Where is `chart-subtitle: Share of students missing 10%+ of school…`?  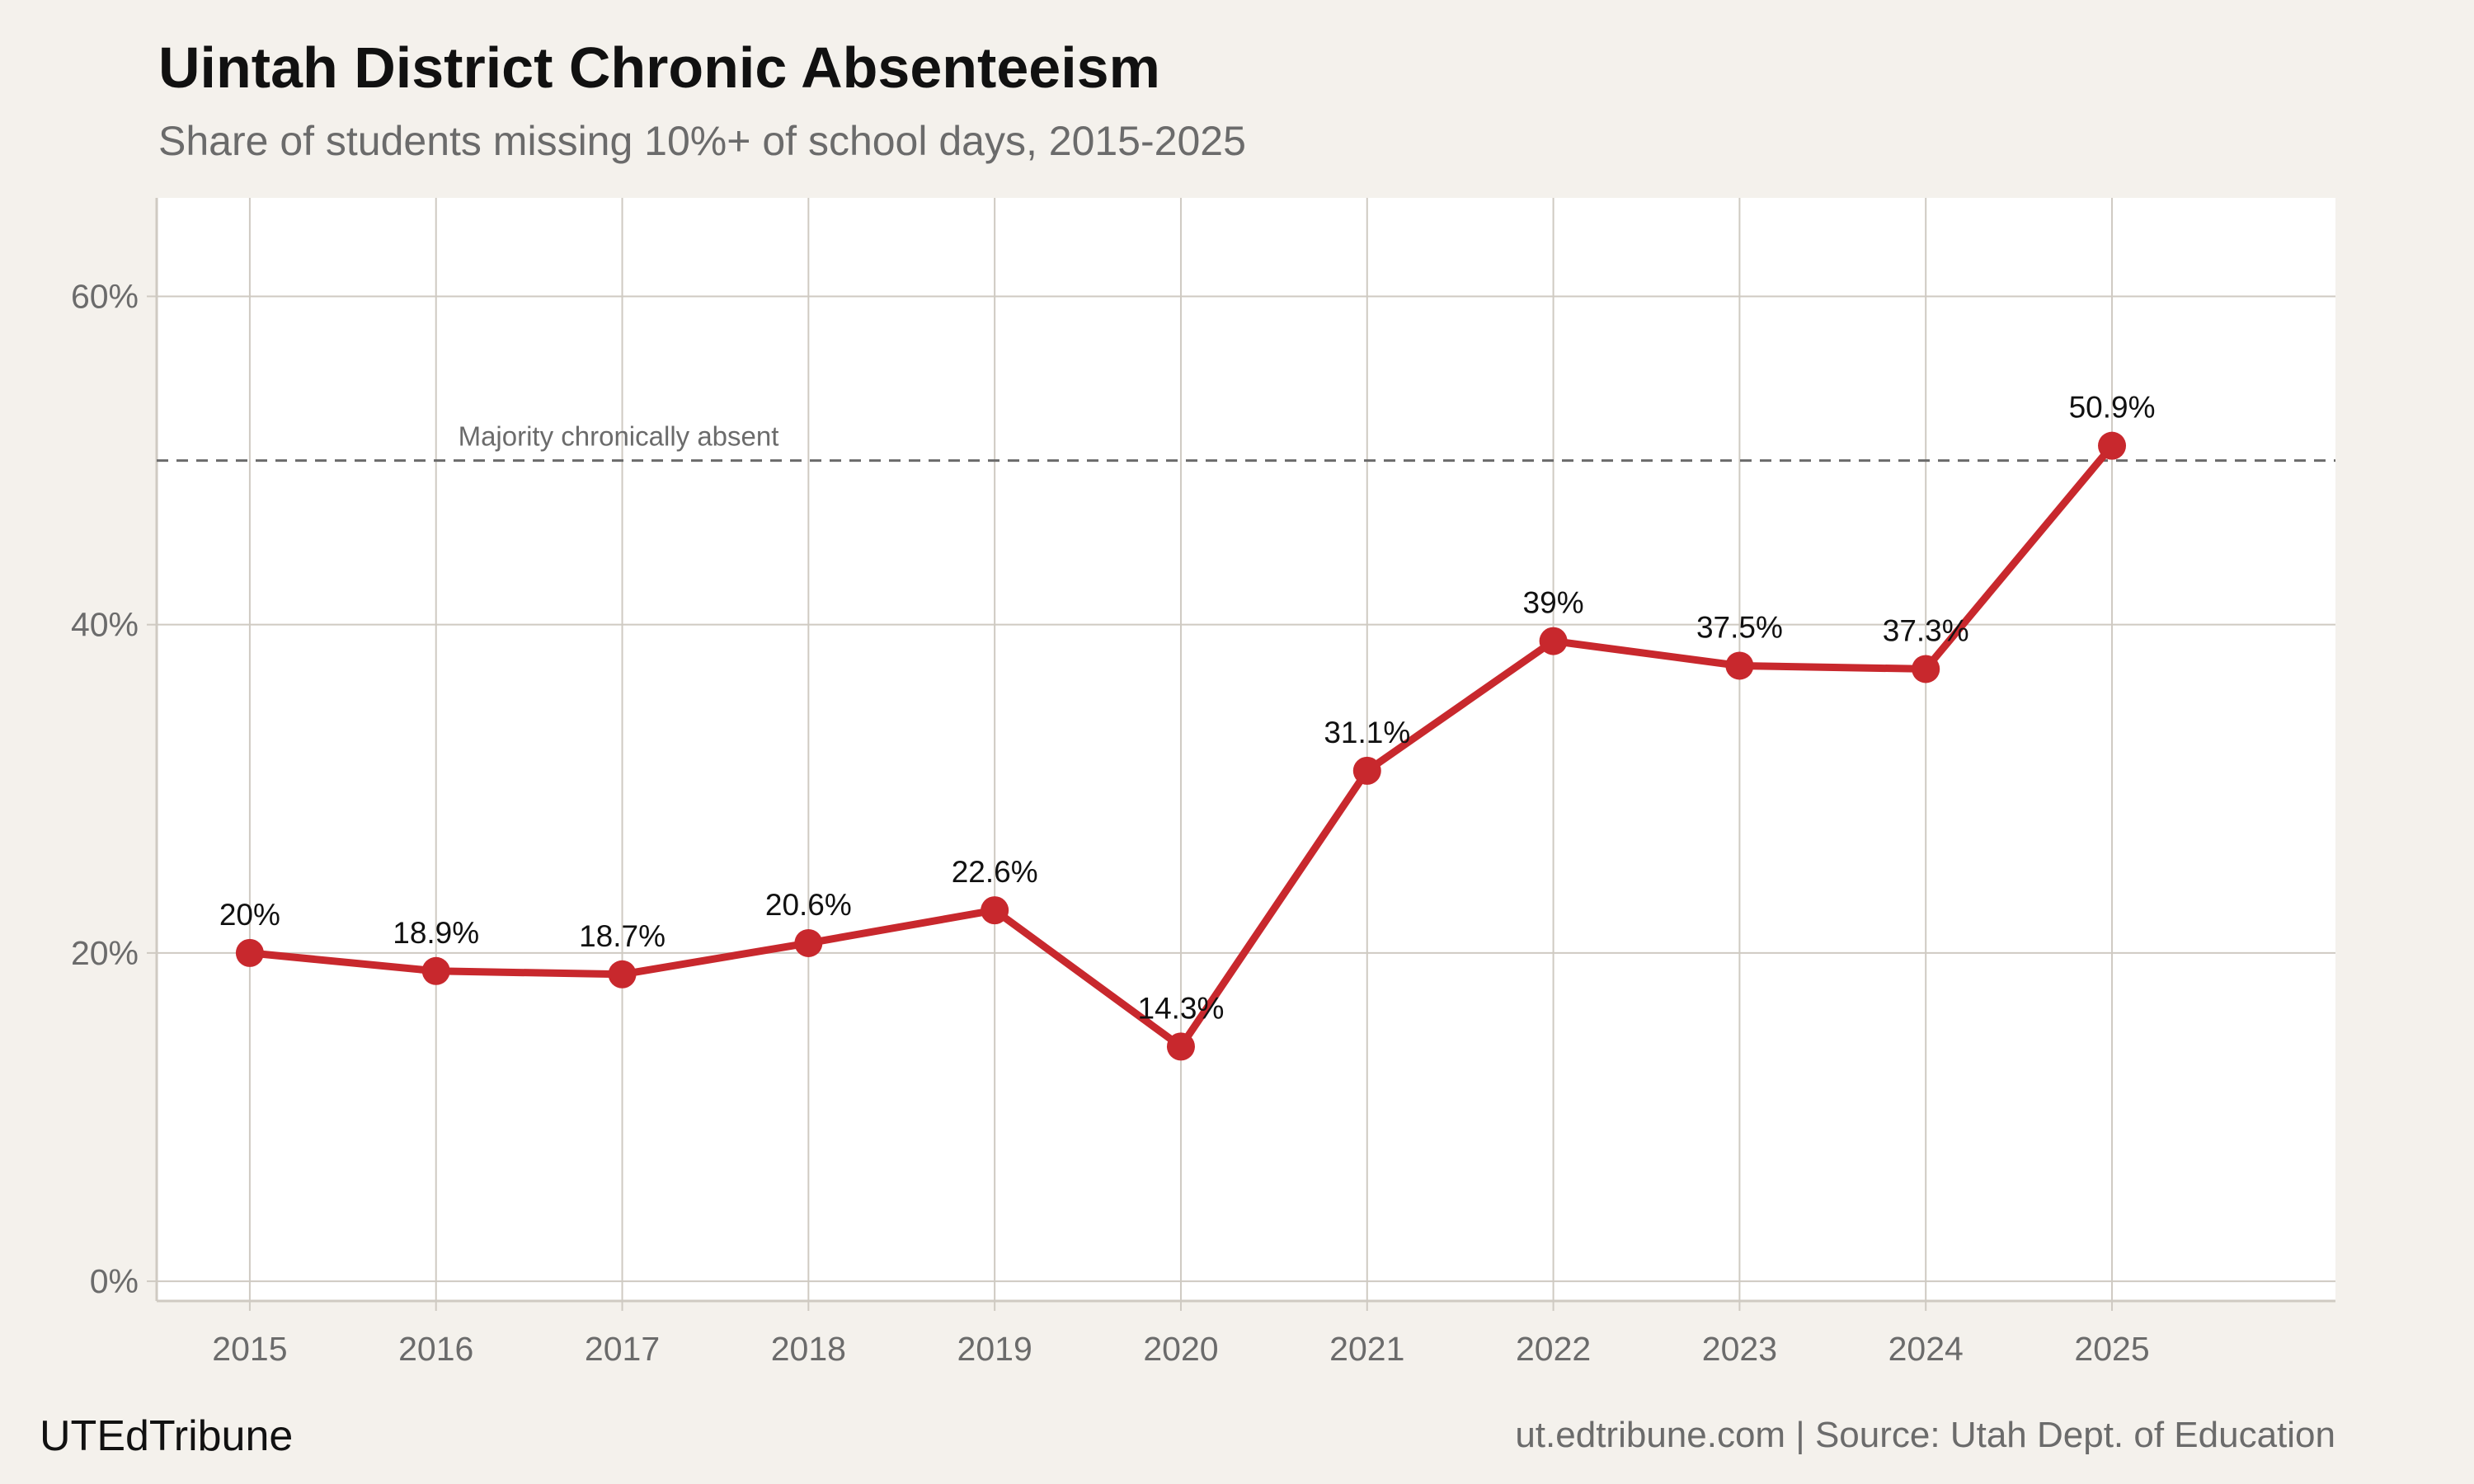
chart-subtitle: Share of students missing 10%+ of school… is located at coordinates (702, 141).